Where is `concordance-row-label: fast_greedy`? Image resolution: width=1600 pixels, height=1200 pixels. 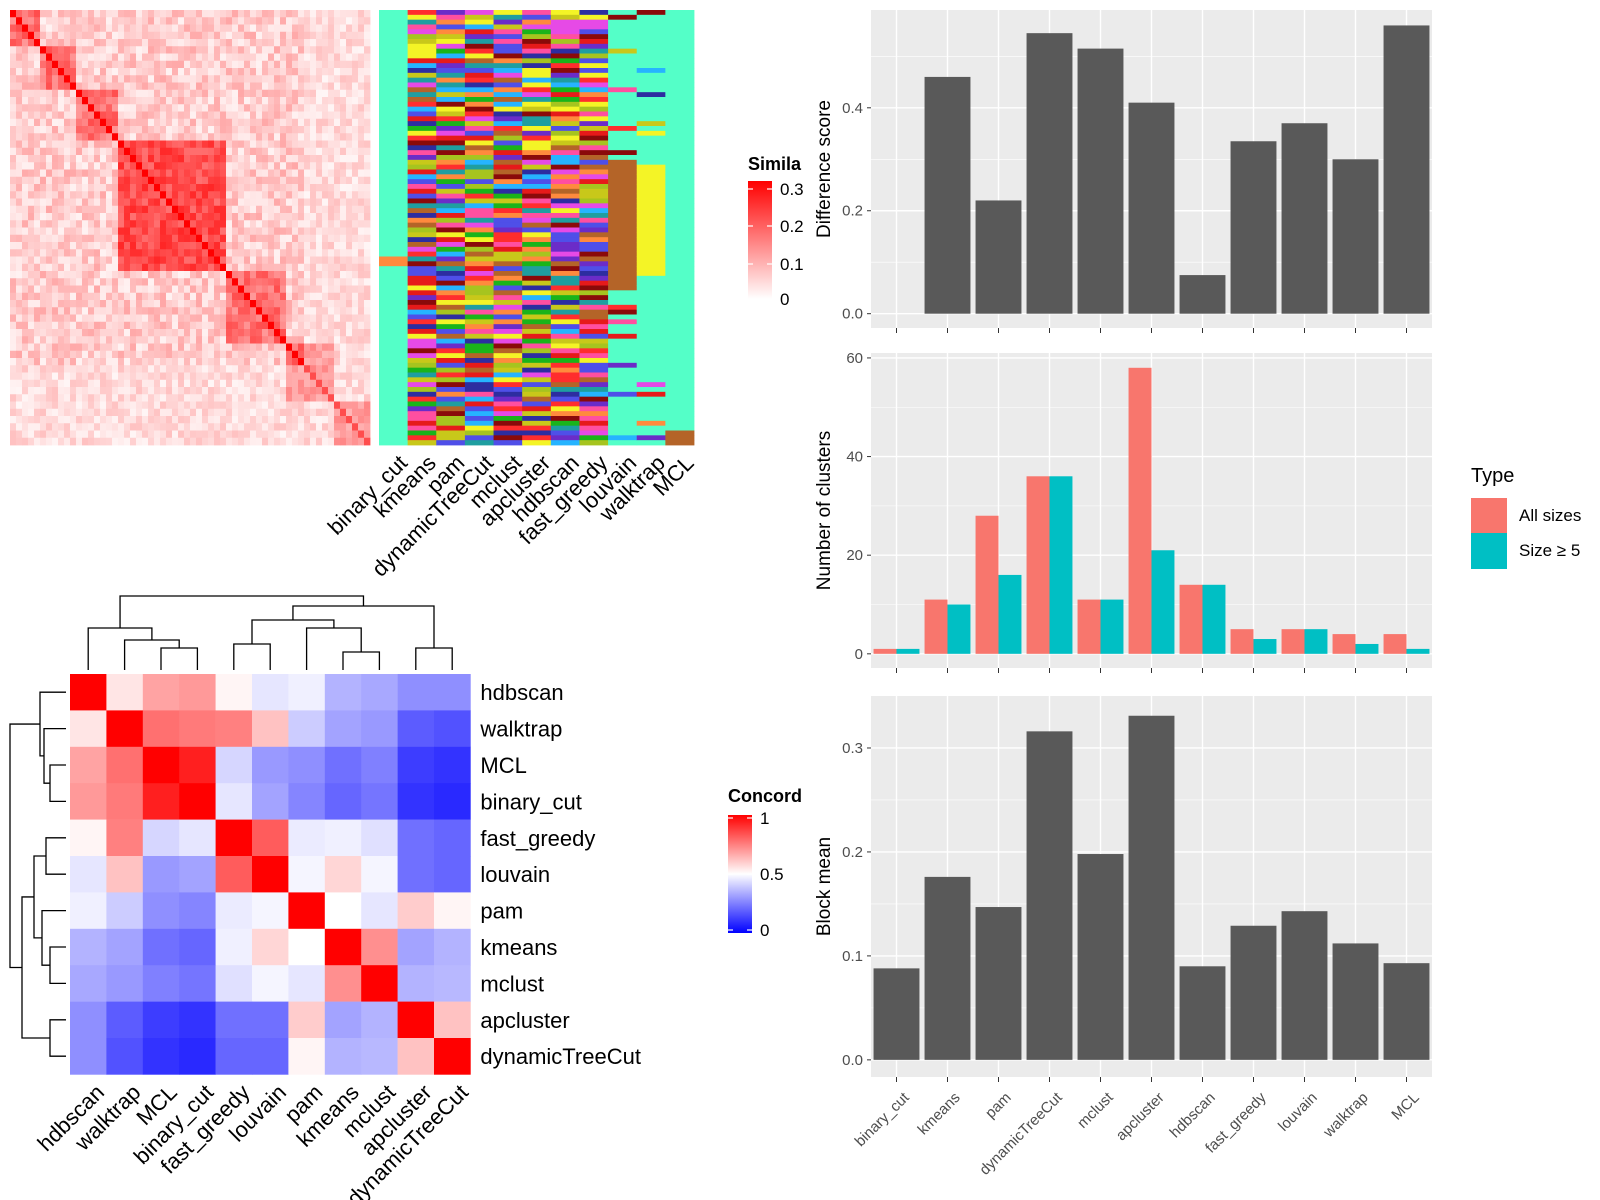
concordance-row-label: fast_greedy is located at coordinates (537, 838).